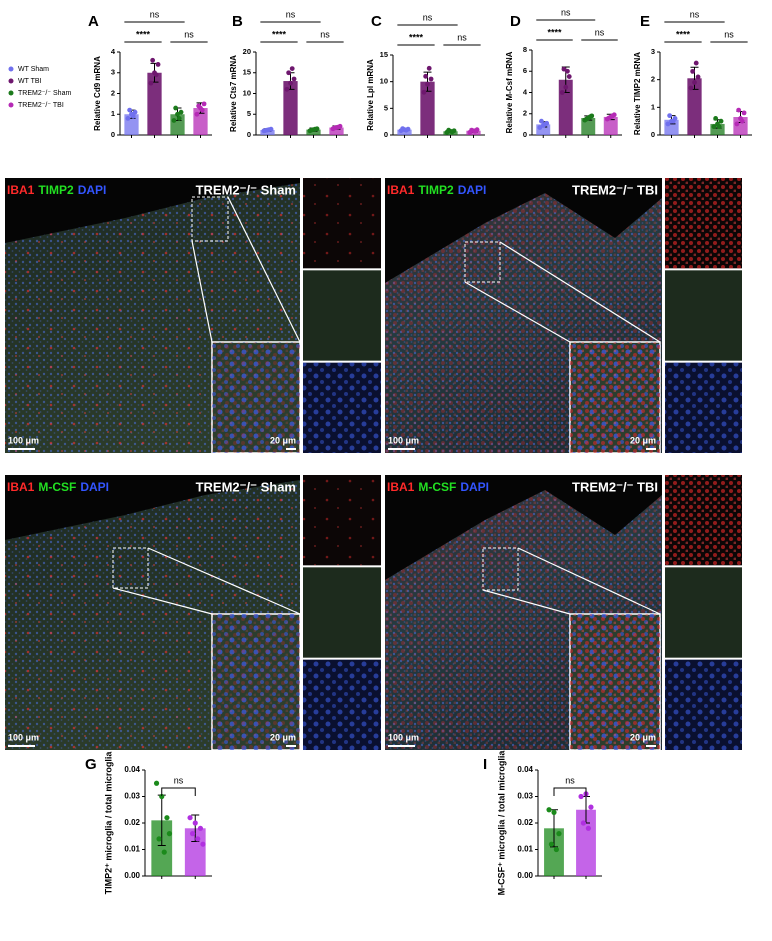 The image size is (772, 941). I want to click on error-bar, so click(195, 828).